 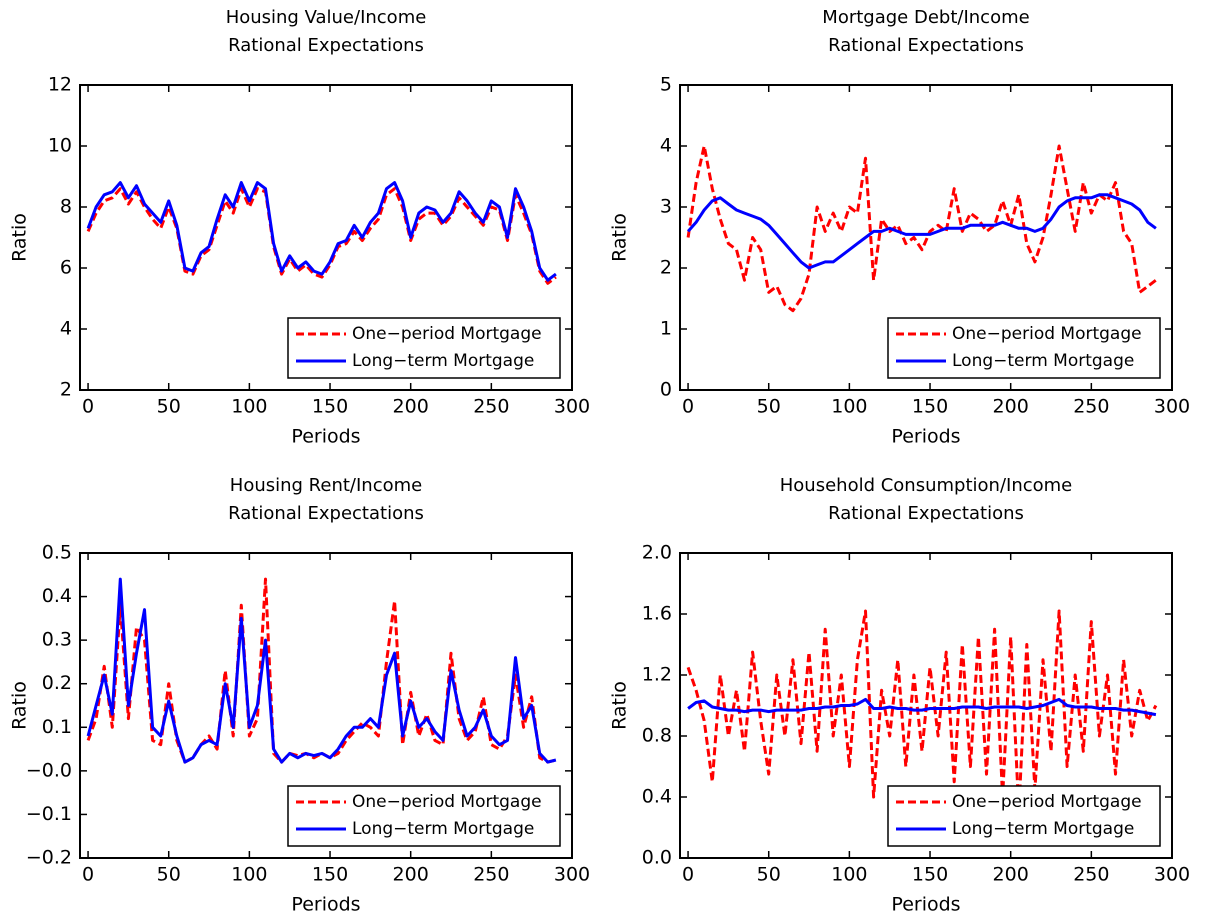 What do you see at coordinates (925, 17) in the screenshot?
I see `chart-title: Mortgage Debt/Income` at bounding box center [925, 17].